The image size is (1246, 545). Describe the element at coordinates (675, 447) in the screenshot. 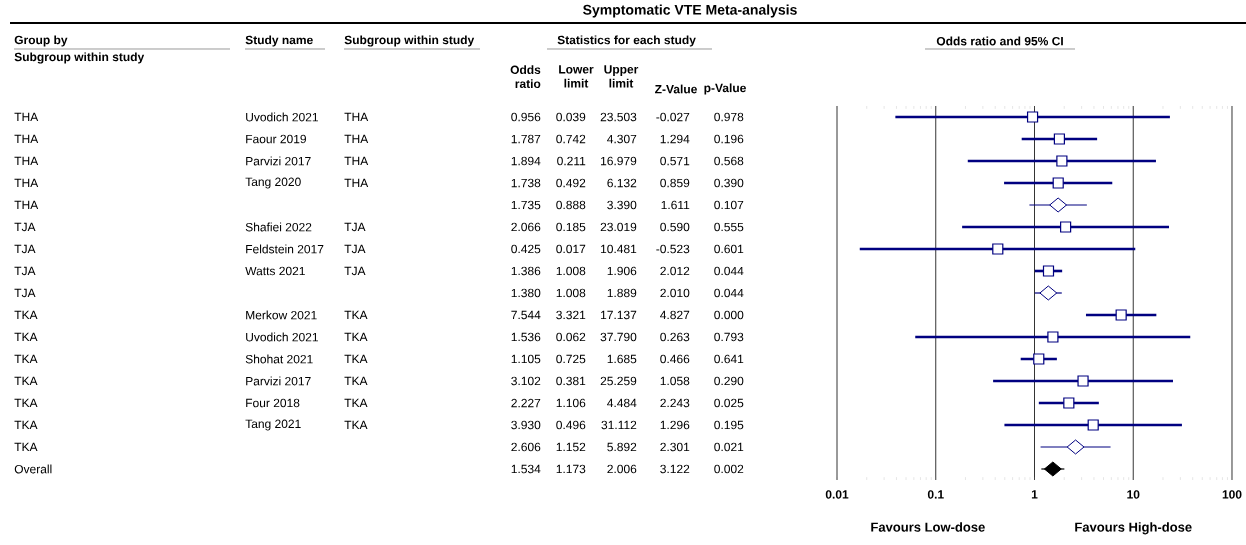

I see `text: 2.301` at that location.